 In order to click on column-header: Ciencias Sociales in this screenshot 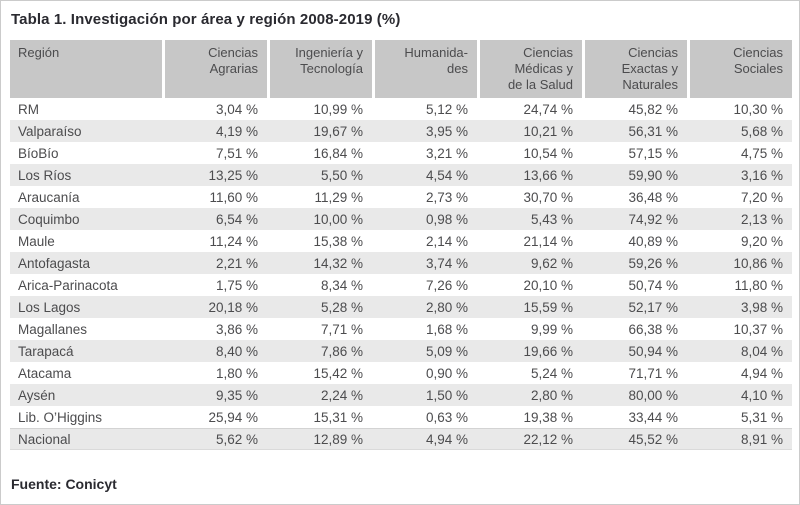, I will do `click(739, 69)`.